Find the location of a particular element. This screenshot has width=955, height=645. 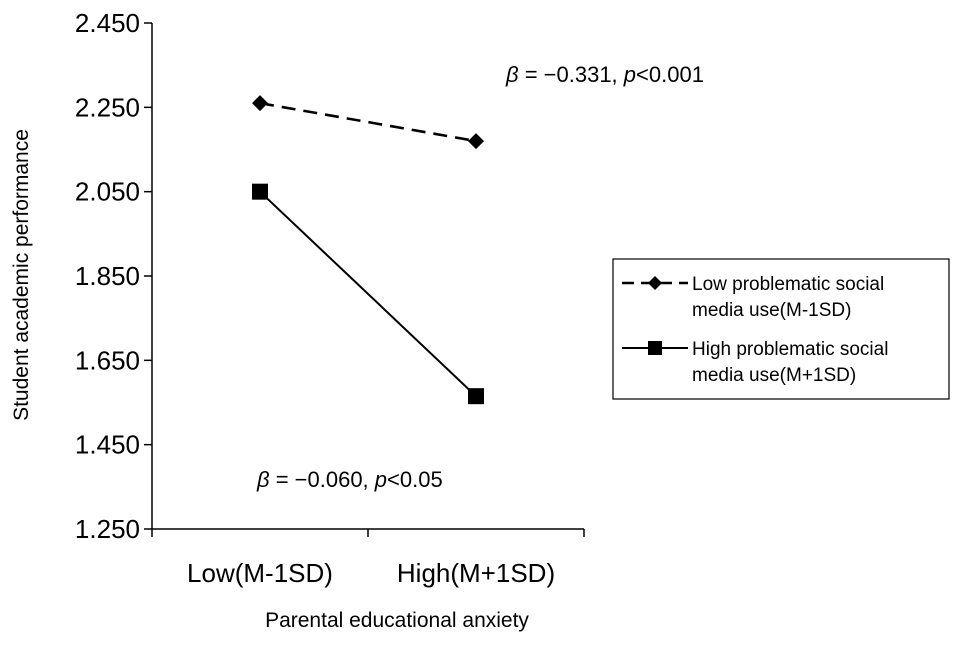

series-high is located at coordinates (368, 294).